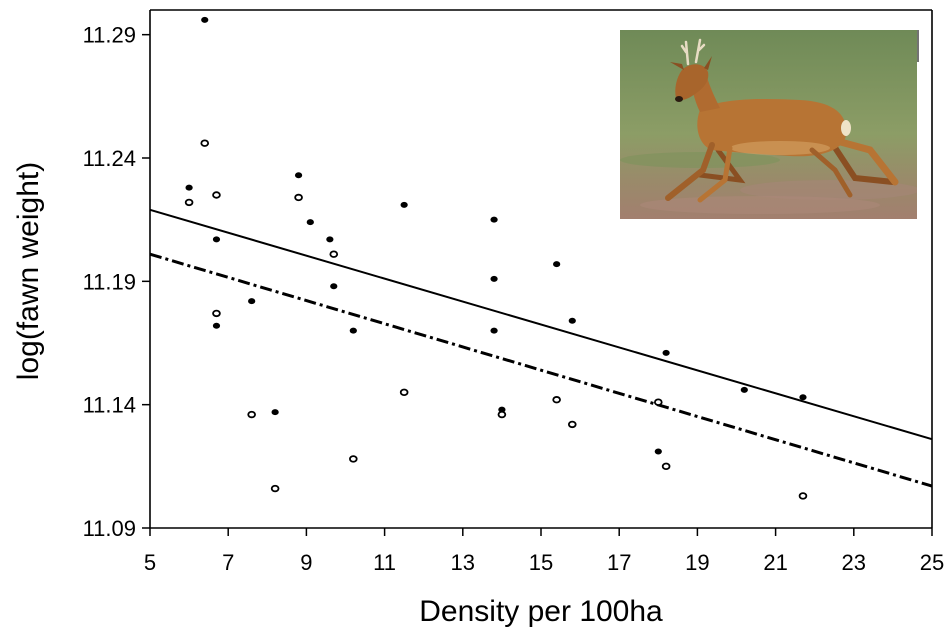 Image resolution: width=951 pixels, height=633 pixels. I want to click on y-tick-label: 11.29, so click(109, 35).